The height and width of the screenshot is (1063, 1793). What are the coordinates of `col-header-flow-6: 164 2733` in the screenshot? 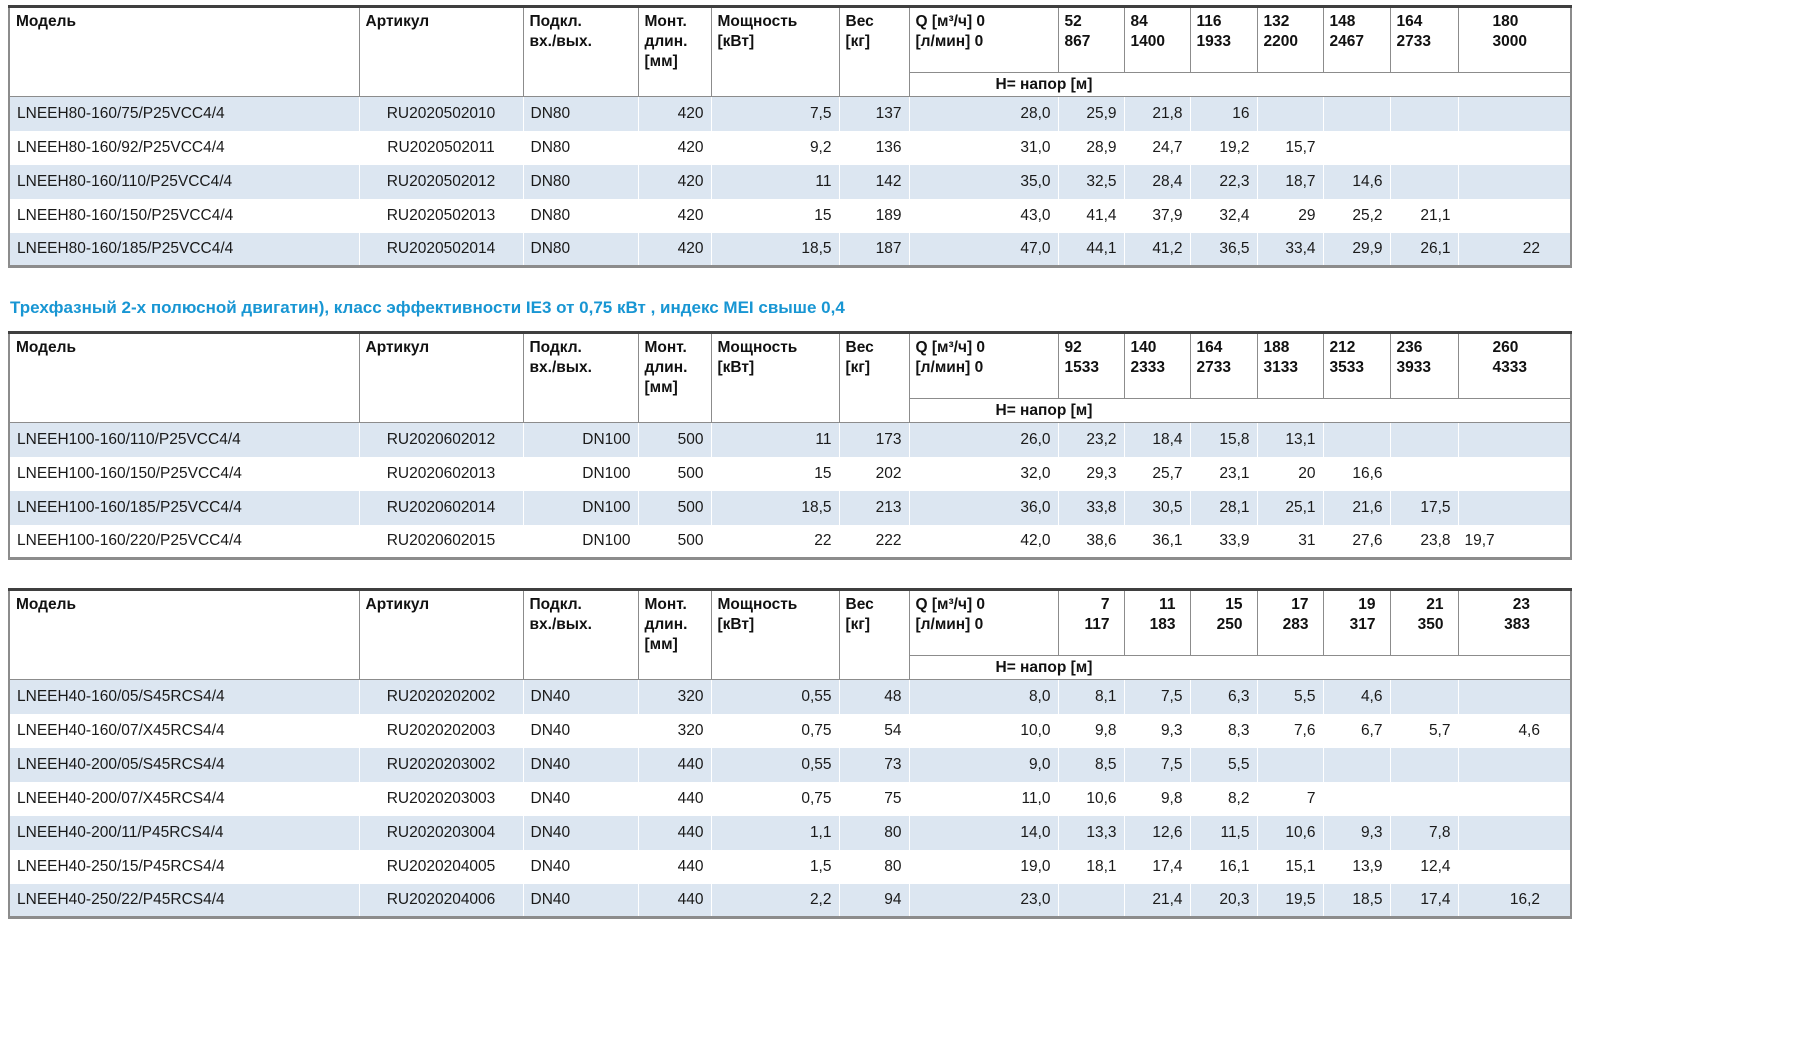 It's located at (1424, 39).